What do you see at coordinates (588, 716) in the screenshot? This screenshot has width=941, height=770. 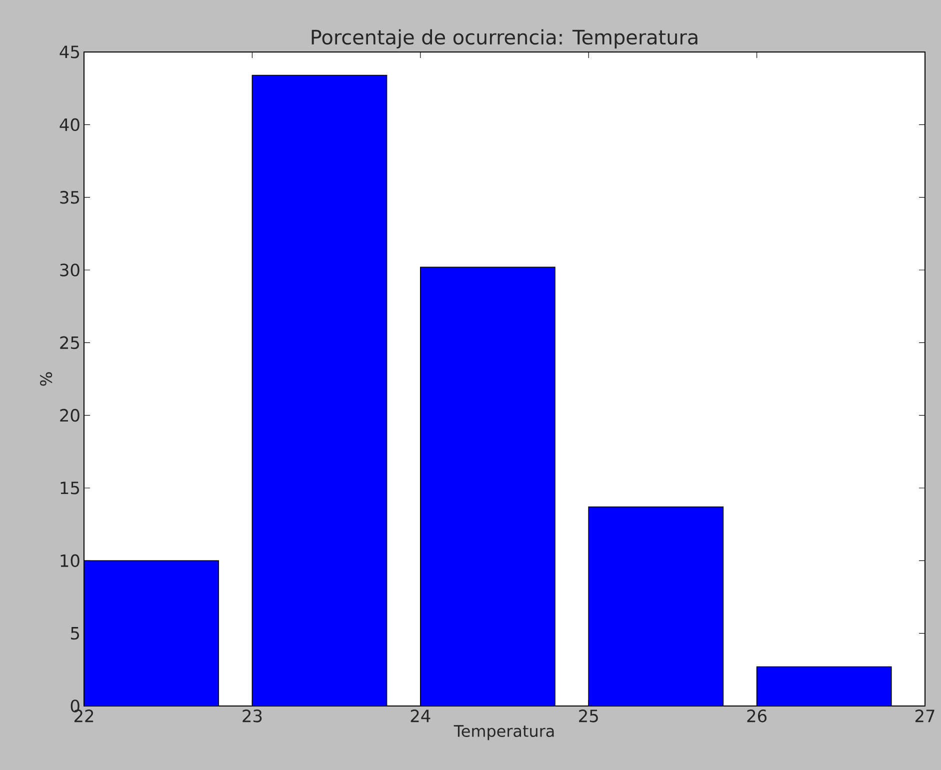 I see `x-tick-label: 25` at bounding box center [588, 716].